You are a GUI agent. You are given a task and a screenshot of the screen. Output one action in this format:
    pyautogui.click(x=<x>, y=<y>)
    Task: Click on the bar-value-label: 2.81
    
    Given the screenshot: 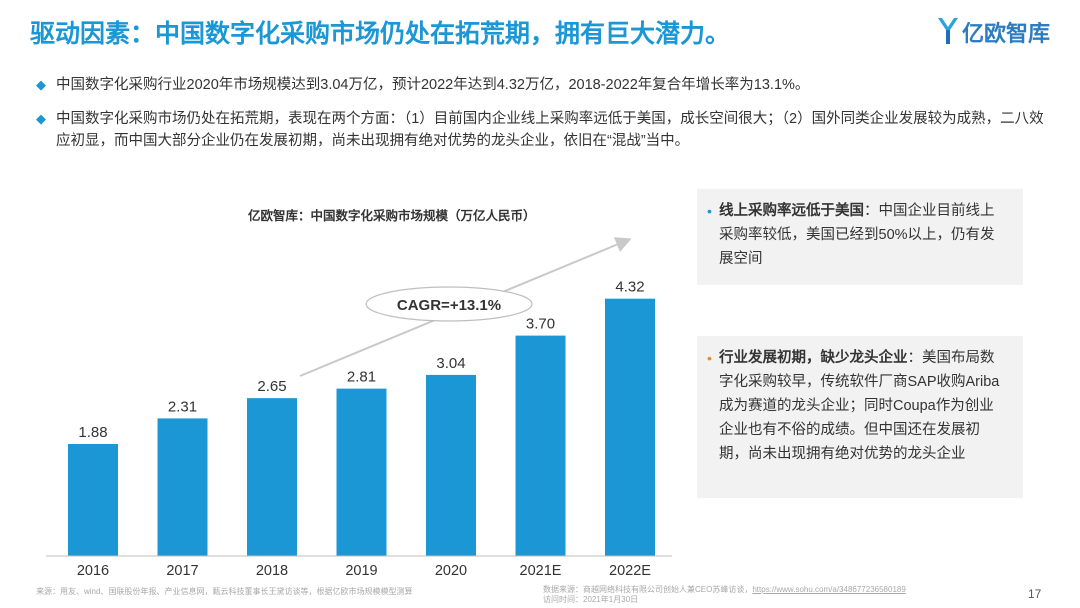 What is the action you would take?
    pyautogui.click(x=361, y=377)
    